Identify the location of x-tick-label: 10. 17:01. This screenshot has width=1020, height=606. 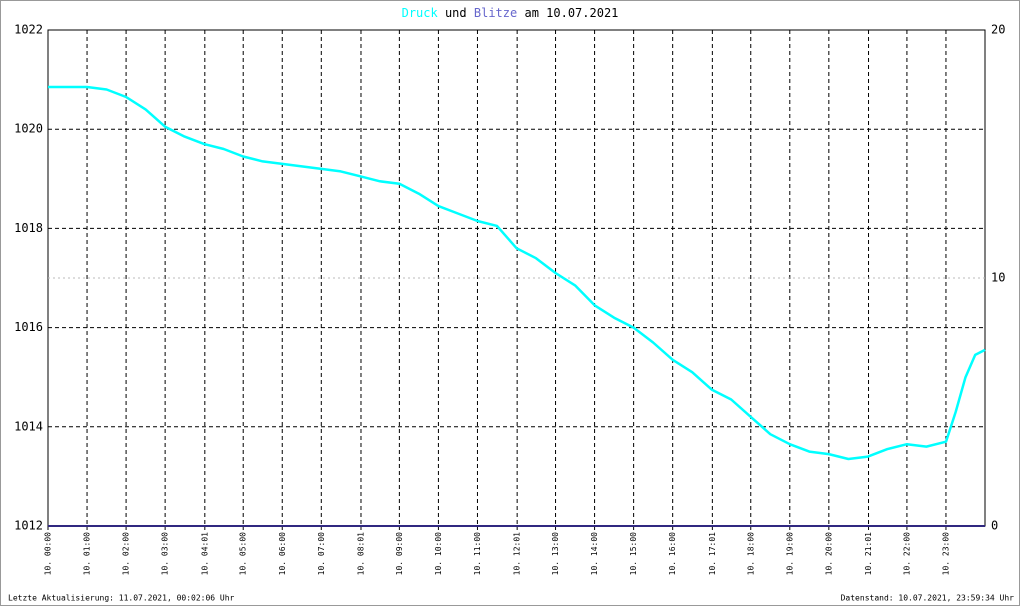
(712, 554).